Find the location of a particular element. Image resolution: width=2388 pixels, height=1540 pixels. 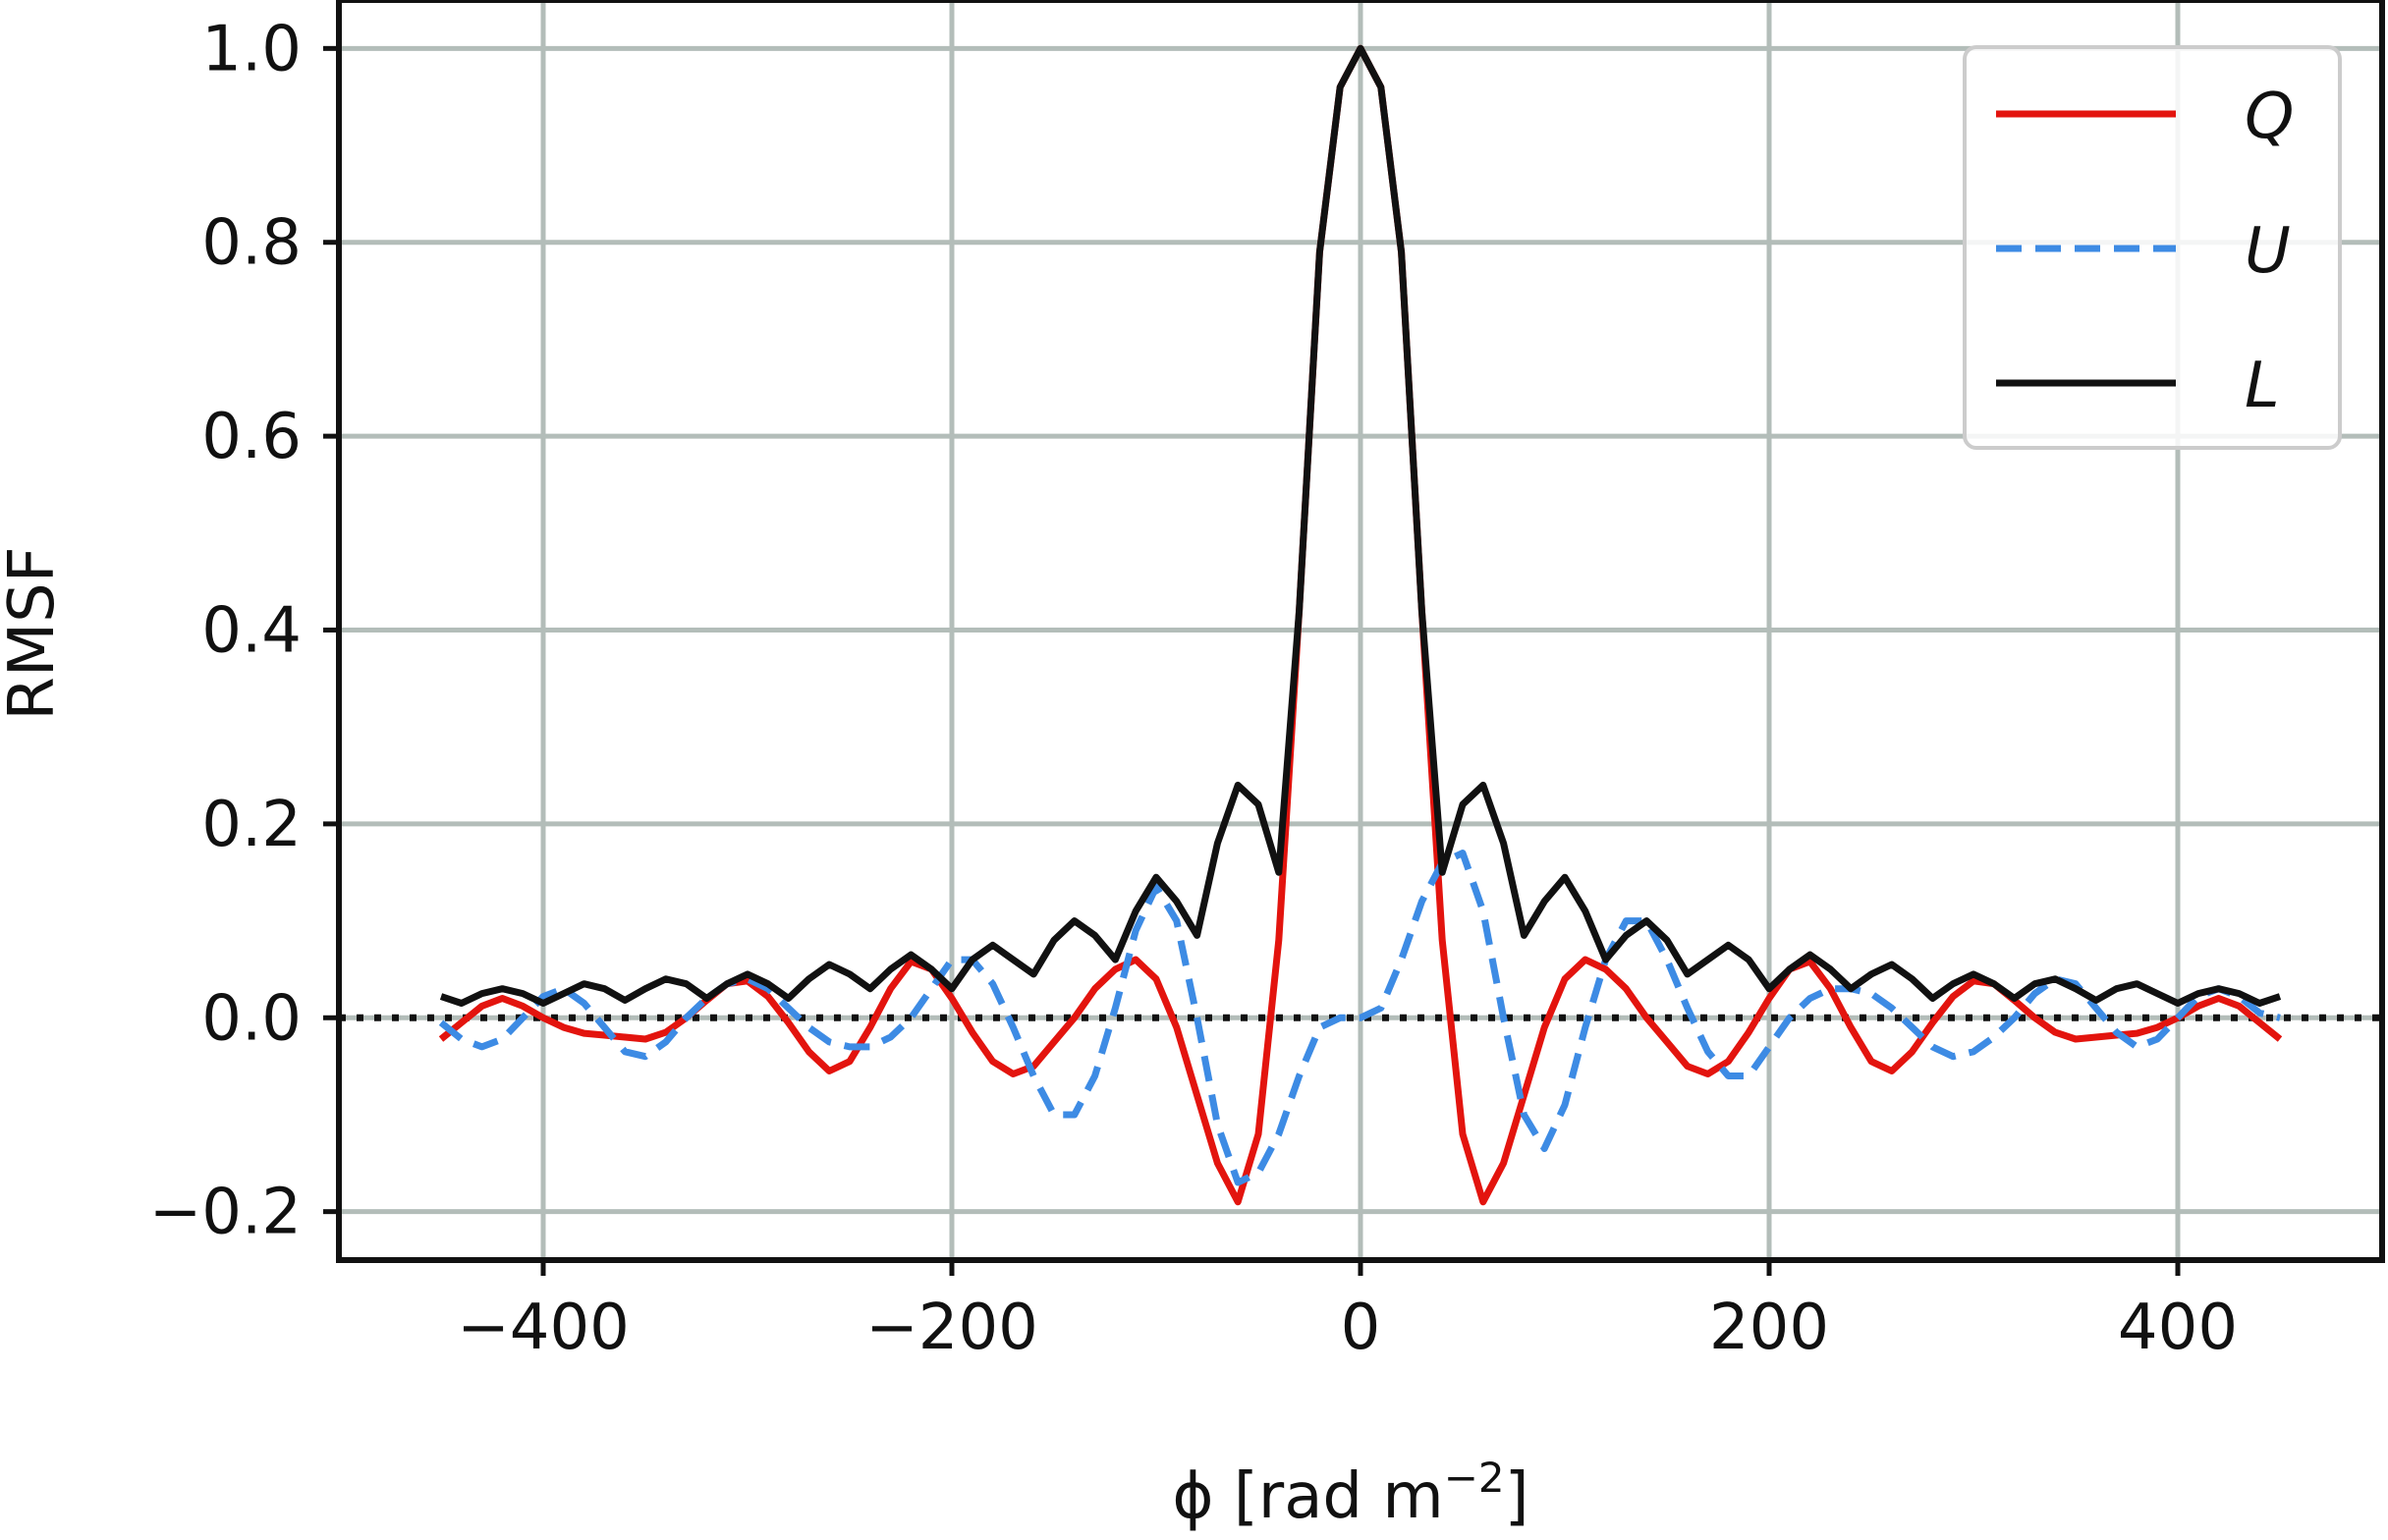

legend-label-l: L is located at coordinates (2262, 386).